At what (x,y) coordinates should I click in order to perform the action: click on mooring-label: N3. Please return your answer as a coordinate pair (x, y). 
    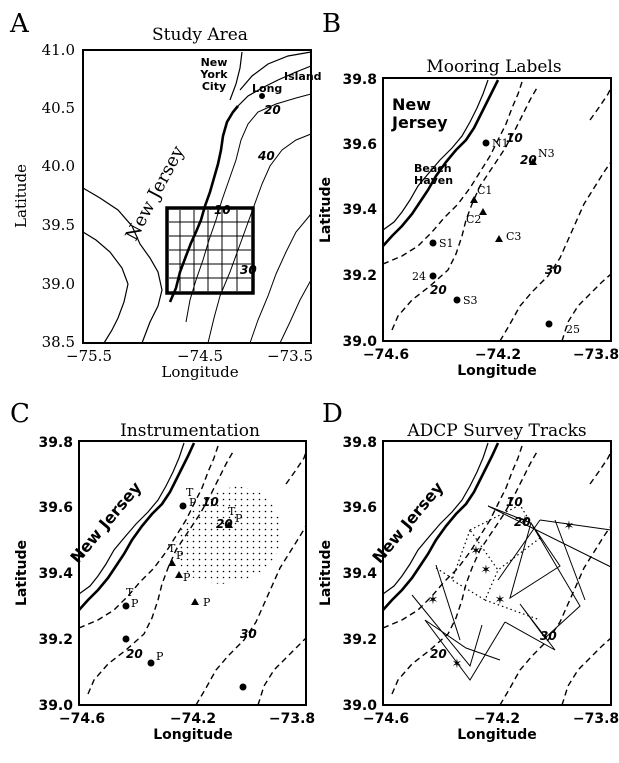
    Looking at the image, I should click on (546, 153).